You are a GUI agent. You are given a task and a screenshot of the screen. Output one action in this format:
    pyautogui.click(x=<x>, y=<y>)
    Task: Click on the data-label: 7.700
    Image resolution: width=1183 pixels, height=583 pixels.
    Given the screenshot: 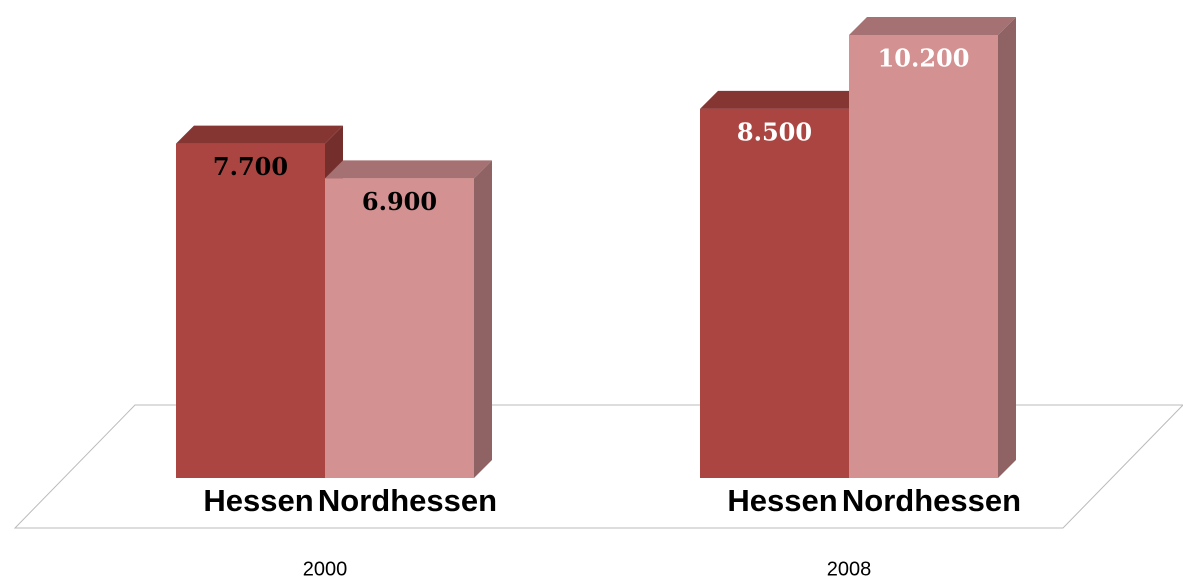 What is the action you would take?
    pyautogui.click(x=250, y=166)
    